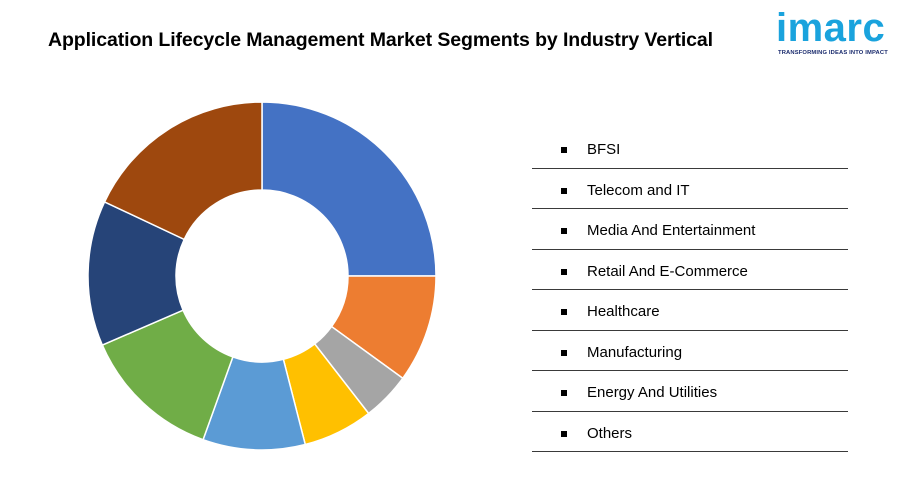 The height and width of the screenshot is (495, 909). What do you see at coordinates (635, 352) in the screenshot?
I see `legend-label: Manufacturing` at bounding box center [635, 352].